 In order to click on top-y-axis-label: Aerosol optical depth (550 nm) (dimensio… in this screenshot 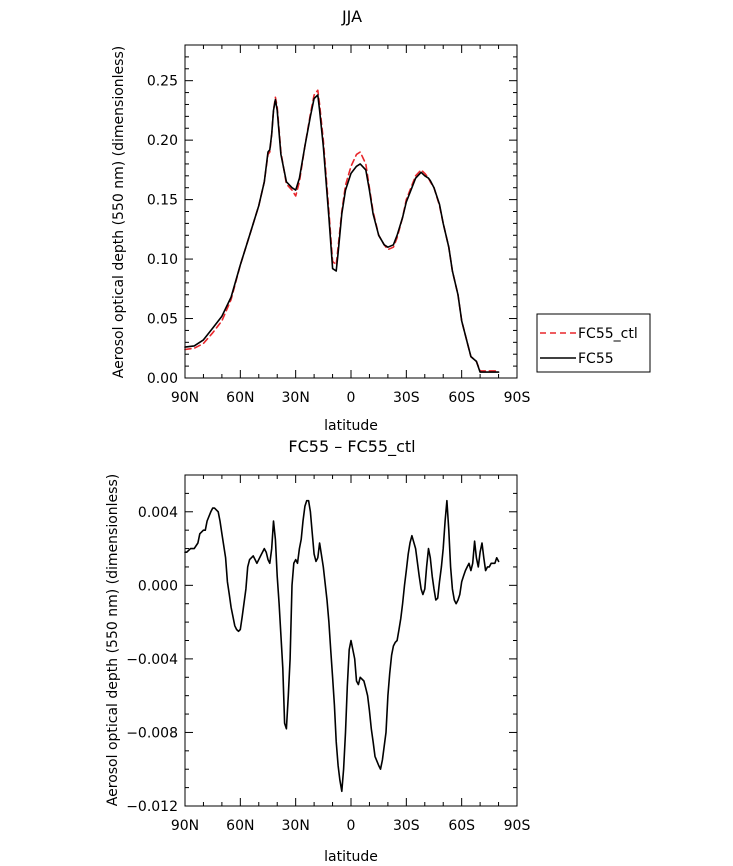, I will do `click(119, 212)`.